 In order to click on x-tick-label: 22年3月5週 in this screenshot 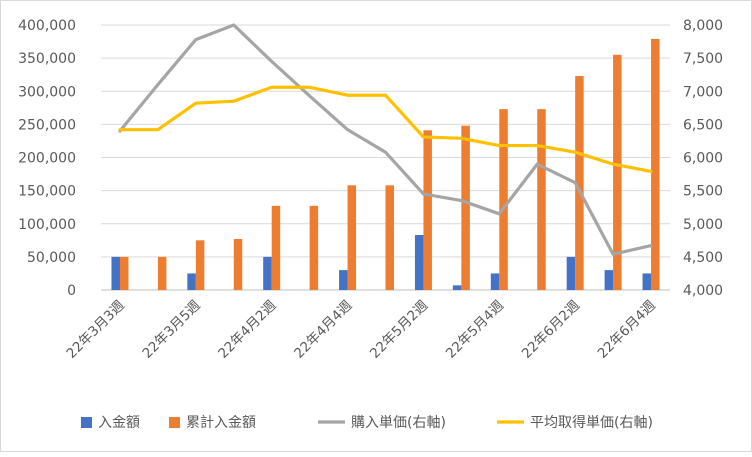, I will do `click(171, 329)`.